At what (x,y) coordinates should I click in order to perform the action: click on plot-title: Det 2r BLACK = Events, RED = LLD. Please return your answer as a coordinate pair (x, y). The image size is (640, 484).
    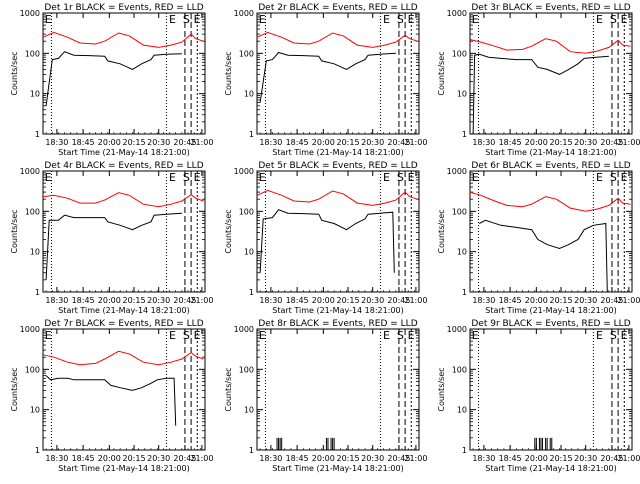
    Looking at the image, I should click on (337, 8).